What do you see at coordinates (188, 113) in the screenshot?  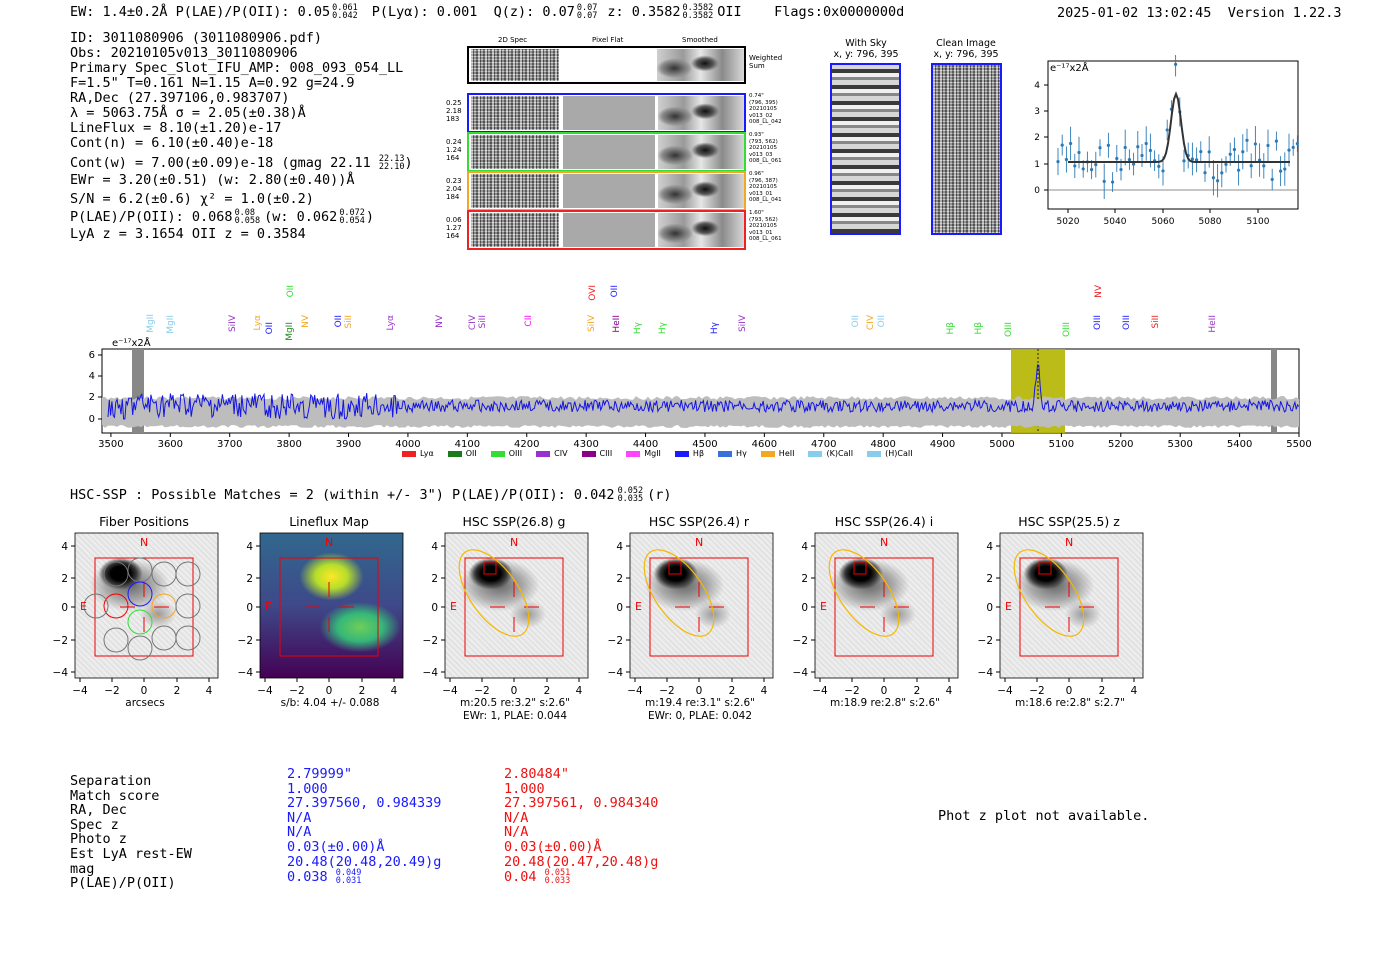 I see `info-line: λ = 5063.75Å σ = 2.05(±0.38)Å` at bounding box center [188, 113].